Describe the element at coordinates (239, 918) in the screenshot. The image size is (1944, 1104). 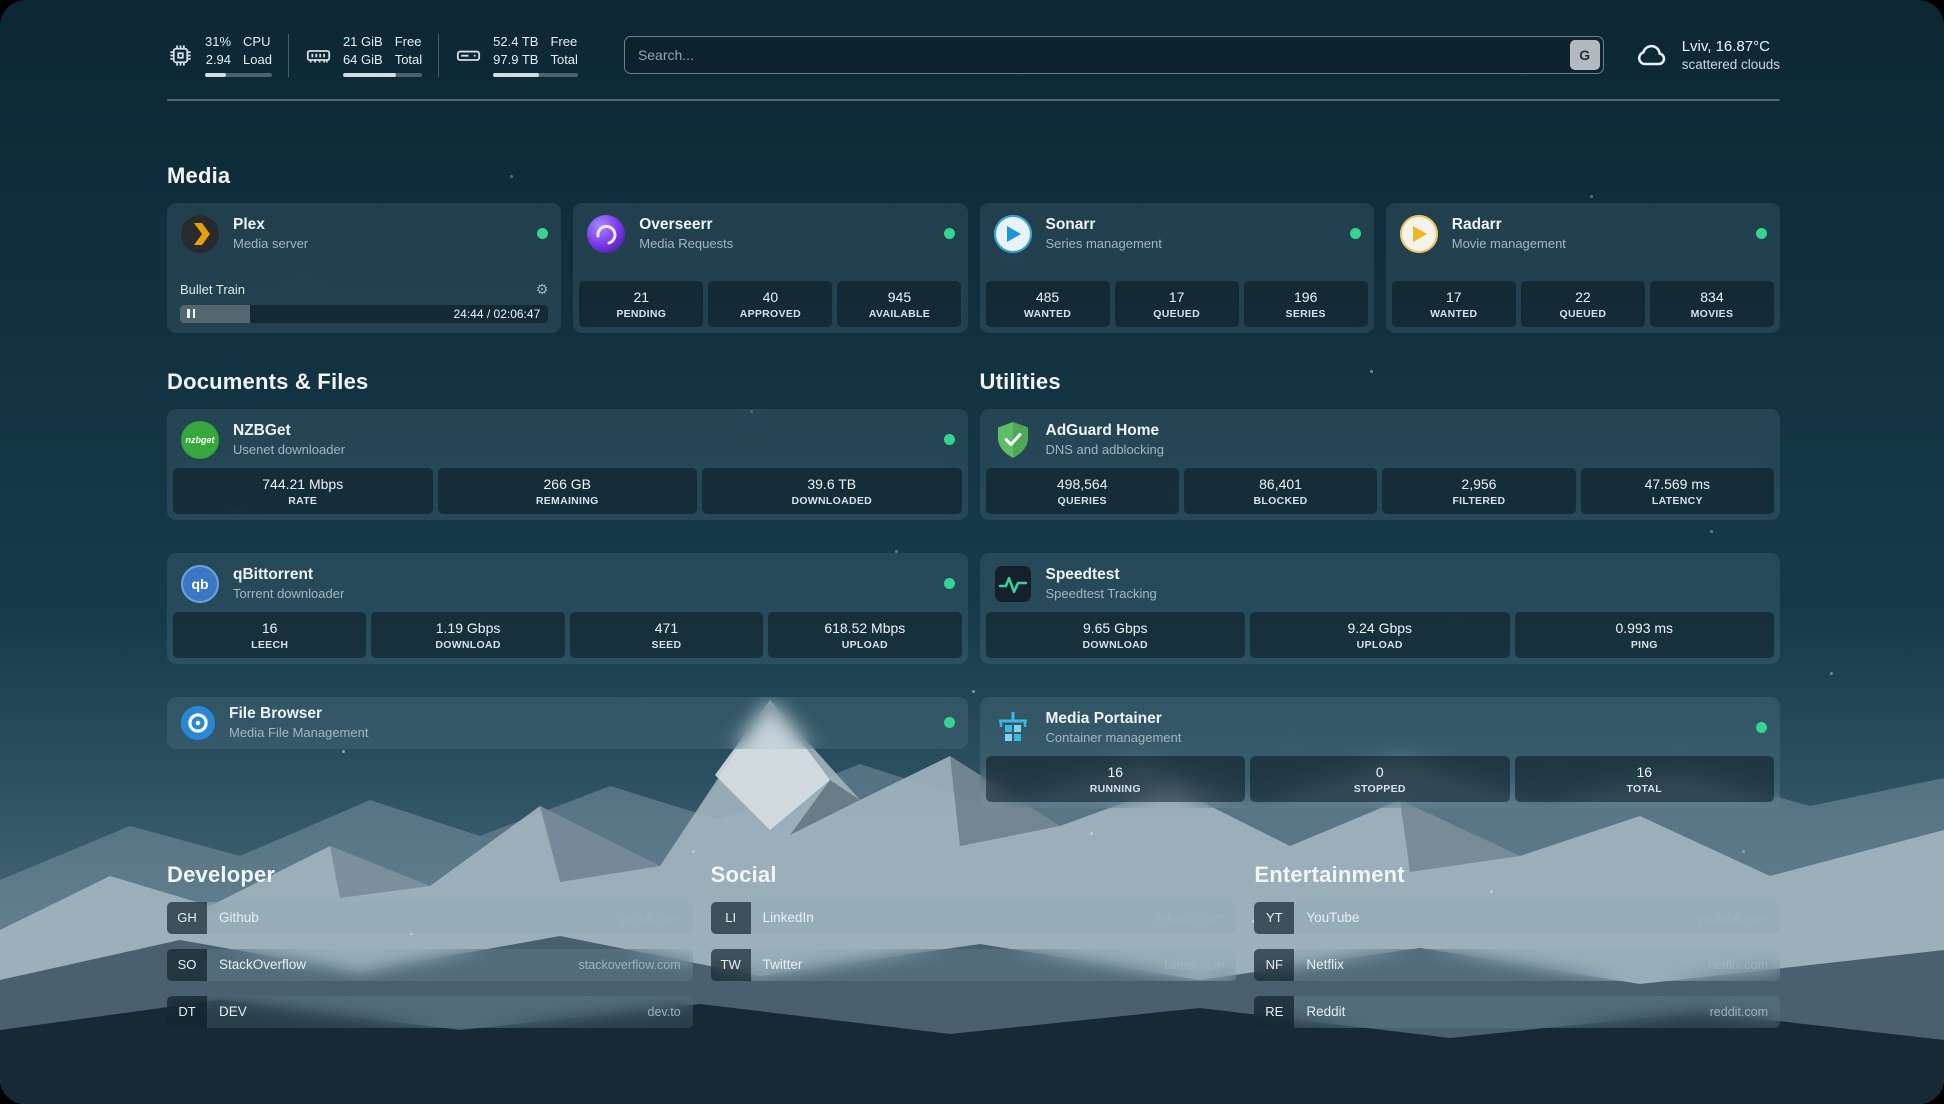
I see `bookmark-name: Github` at that location.